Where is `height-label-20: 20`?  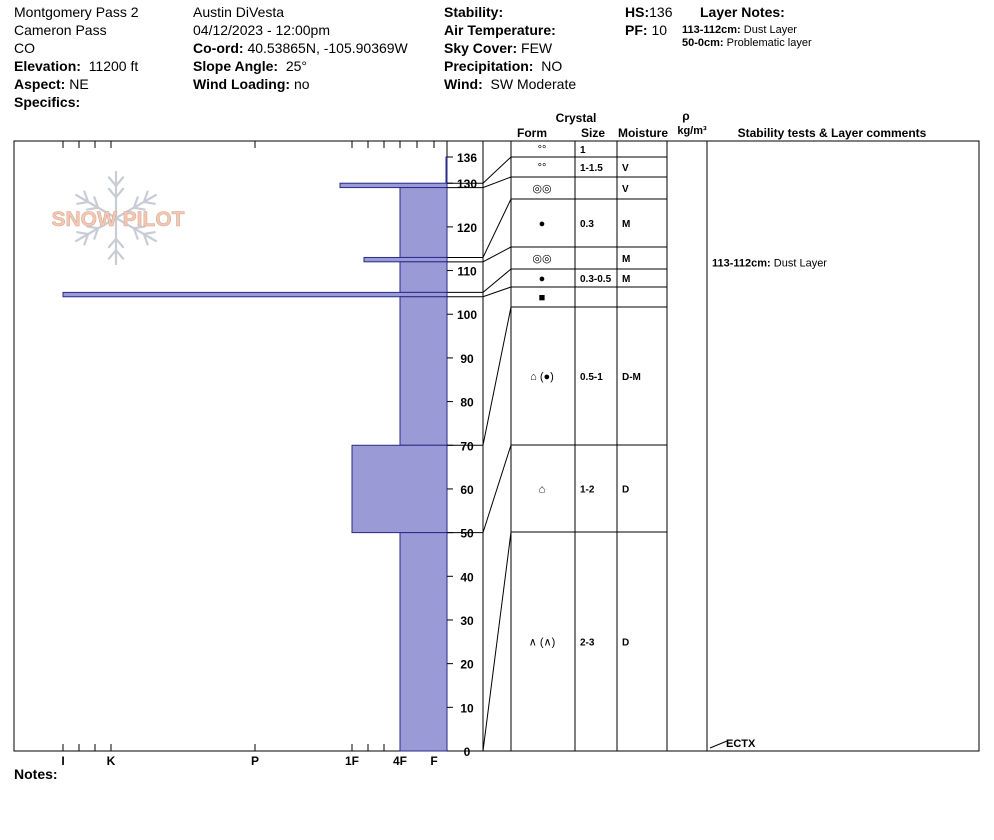
height-label-20: 20 is located at coordinates (467, 665).